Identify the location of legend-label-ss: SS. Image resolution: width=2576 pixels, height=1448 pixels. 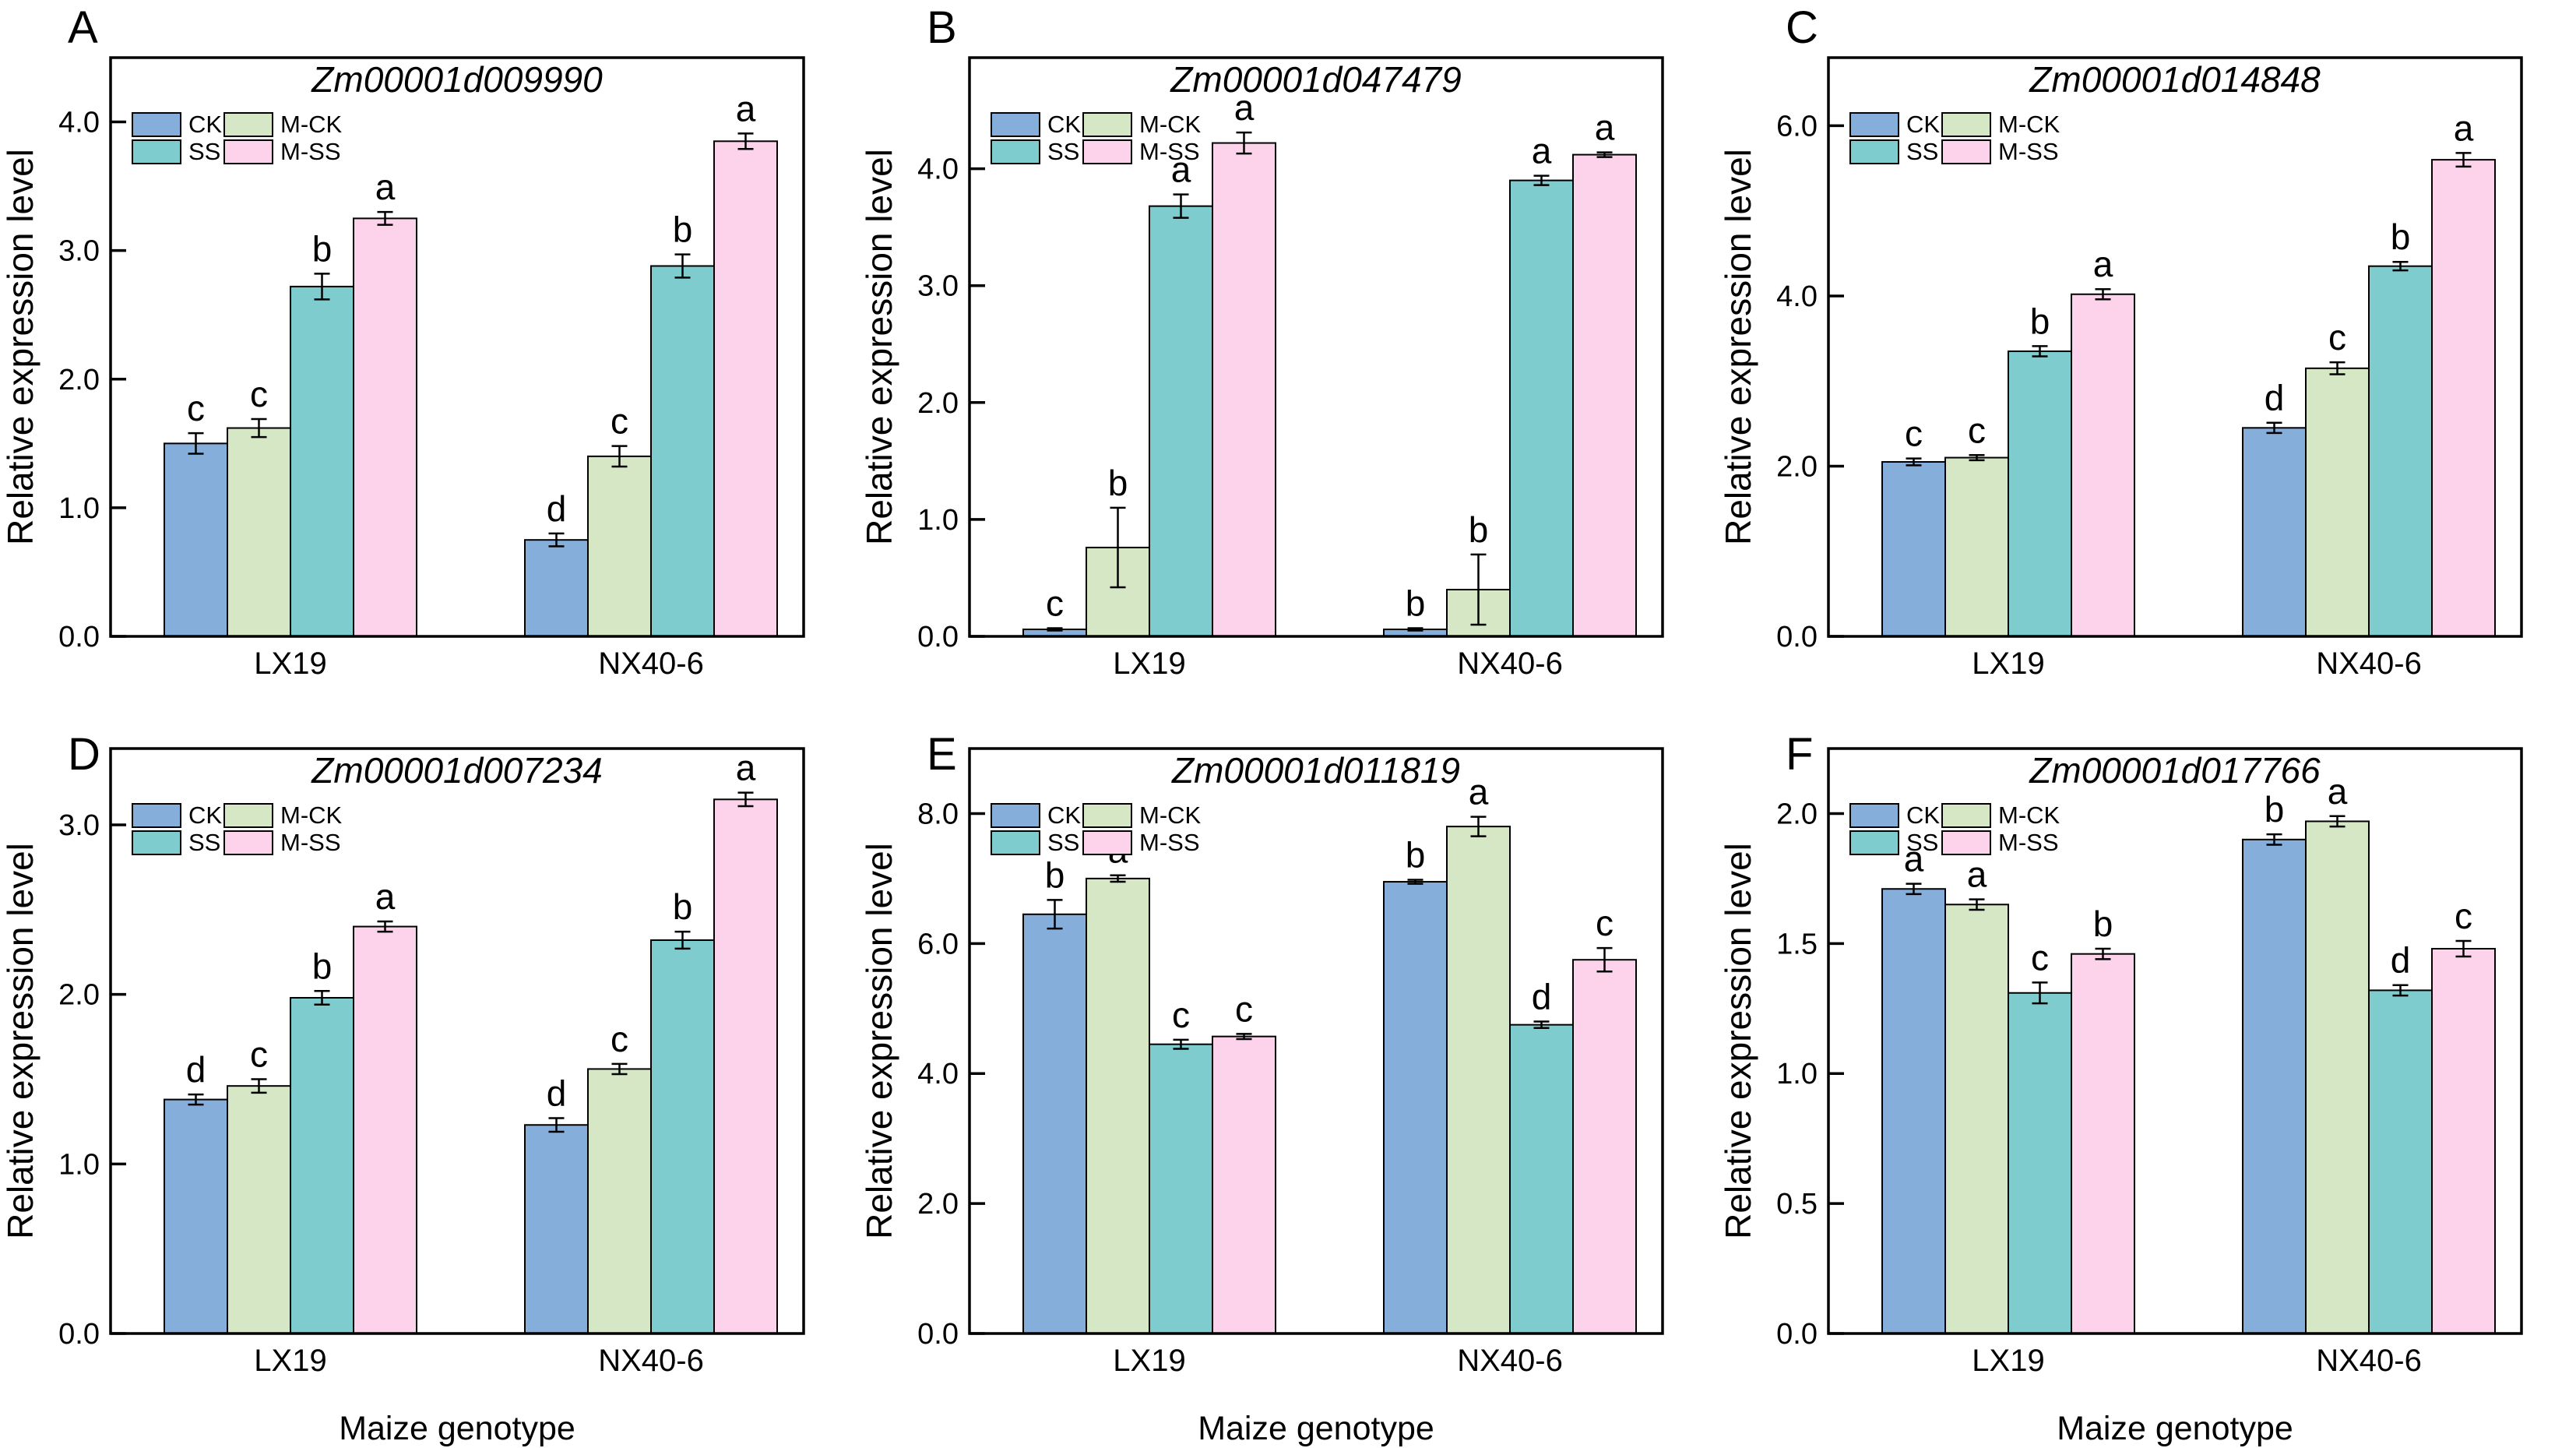
(1922, 842).